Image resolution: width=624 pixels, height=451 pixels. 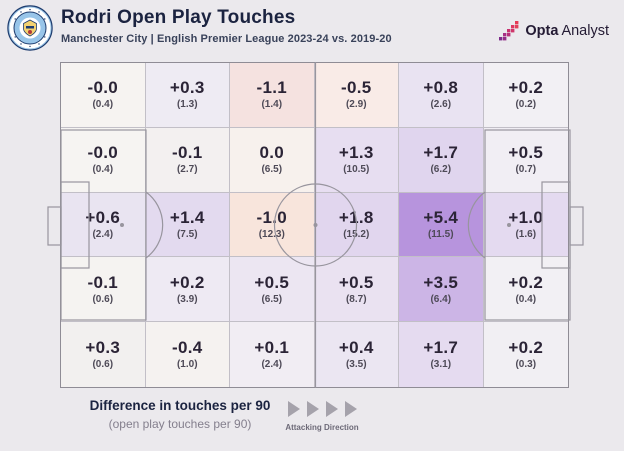 I want to click on heatmap-cell: +0.3 (1.3), so click(x=187, y=95).